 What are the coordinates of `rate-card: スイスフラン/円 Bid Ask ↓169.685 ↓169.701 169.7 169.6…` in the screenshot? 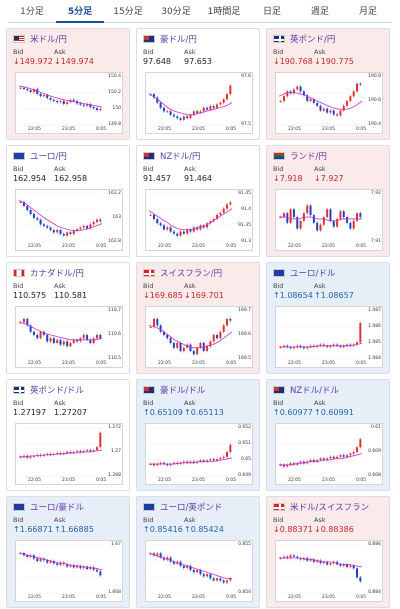 It's located at (198, 318).